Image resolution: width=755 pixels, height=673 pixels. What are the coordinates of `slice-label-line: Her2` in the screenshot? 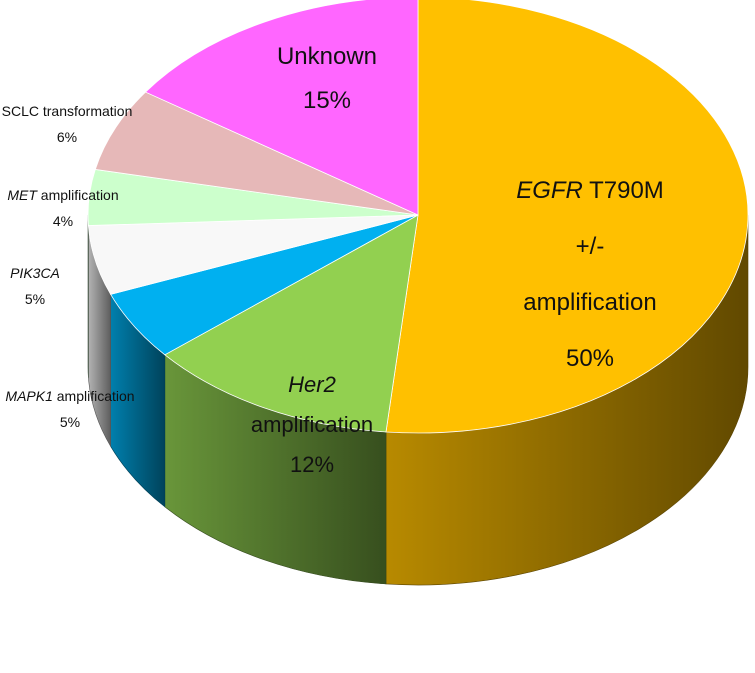 It's located at (312, 384).